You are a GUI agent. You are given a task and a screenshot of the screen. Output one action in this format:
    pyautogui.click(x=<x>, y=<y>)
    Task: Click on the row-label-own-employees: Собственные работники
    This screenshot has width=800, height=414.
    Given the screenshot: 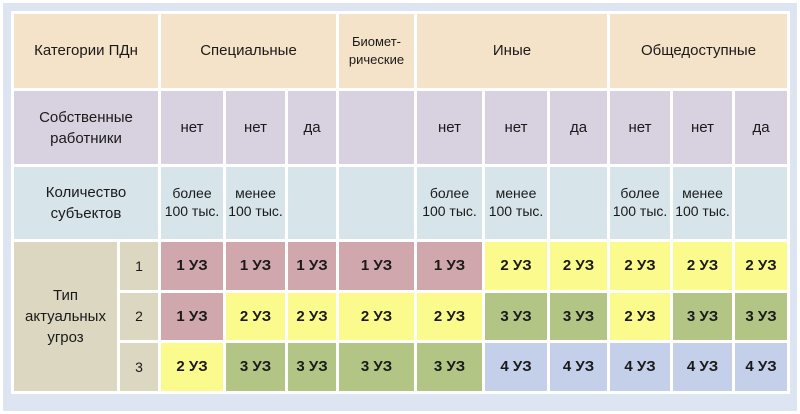 What is the action you would take?
    pyautogui.click(x=86, y=127)
    